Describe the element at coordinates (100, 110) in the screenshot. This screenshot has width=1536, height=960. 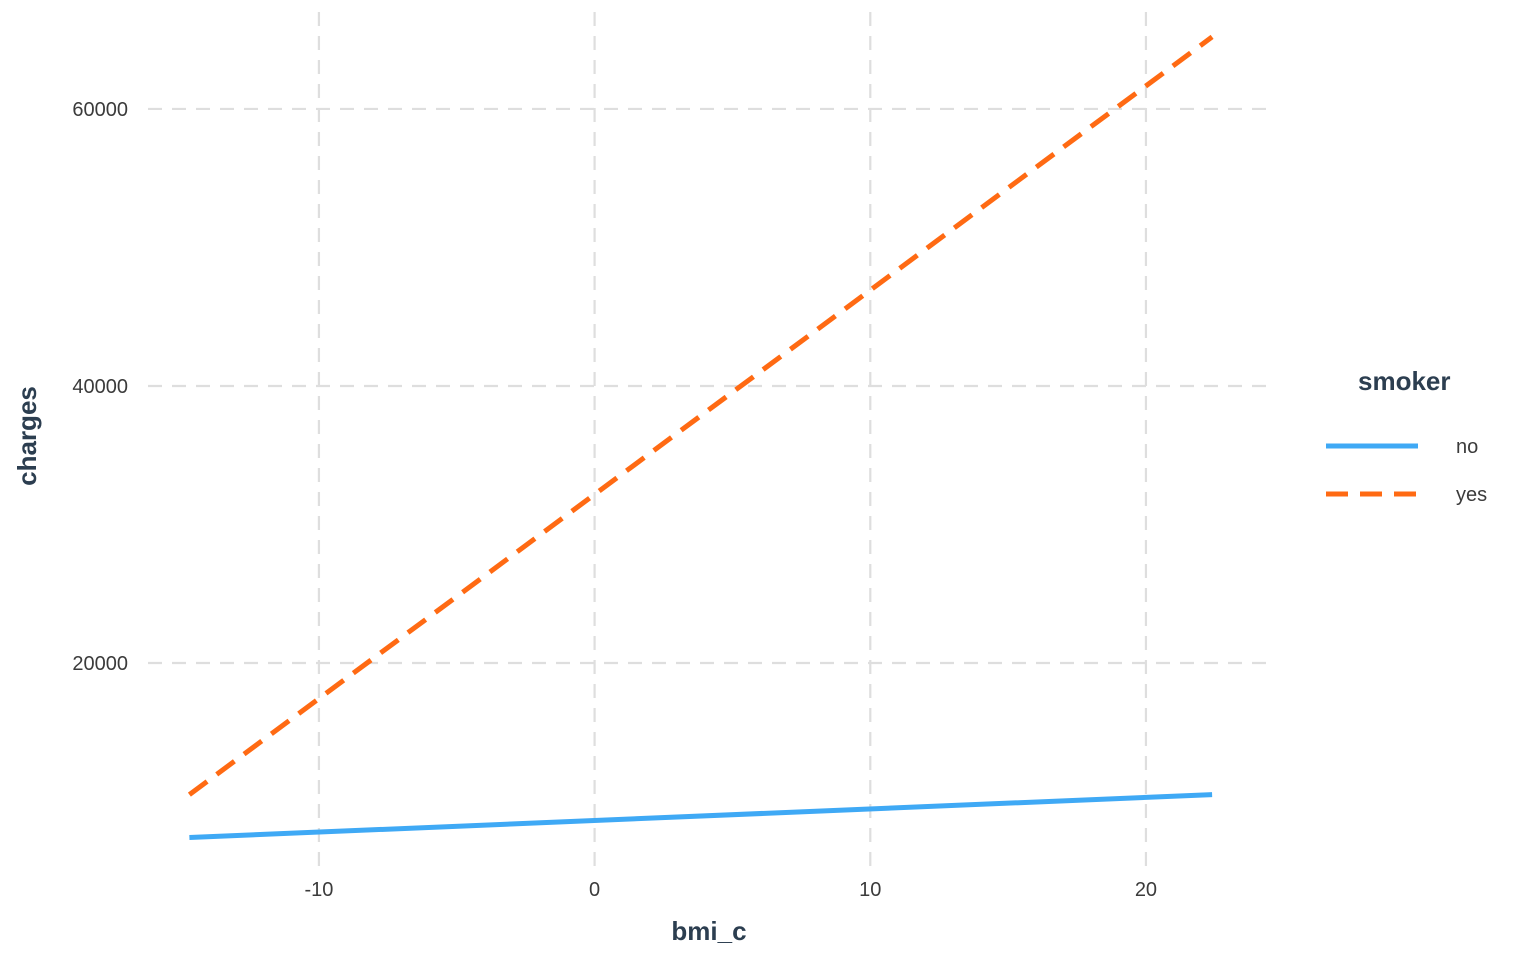
I see `y-tick-label: 60000` at that location.